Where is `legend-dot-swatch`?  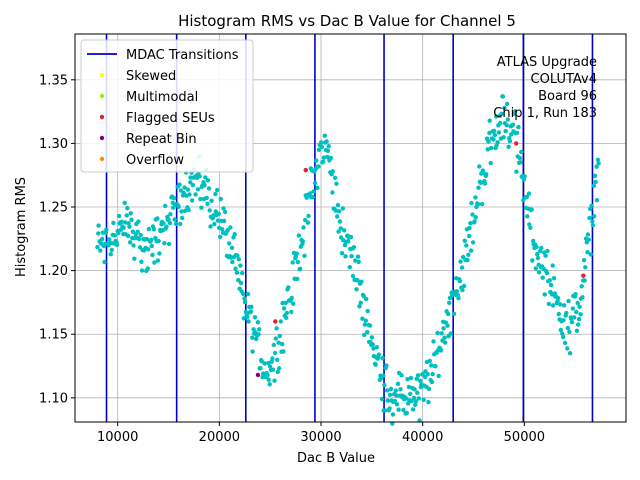 legend-dot-swatch is located at coordinates (102, 138).